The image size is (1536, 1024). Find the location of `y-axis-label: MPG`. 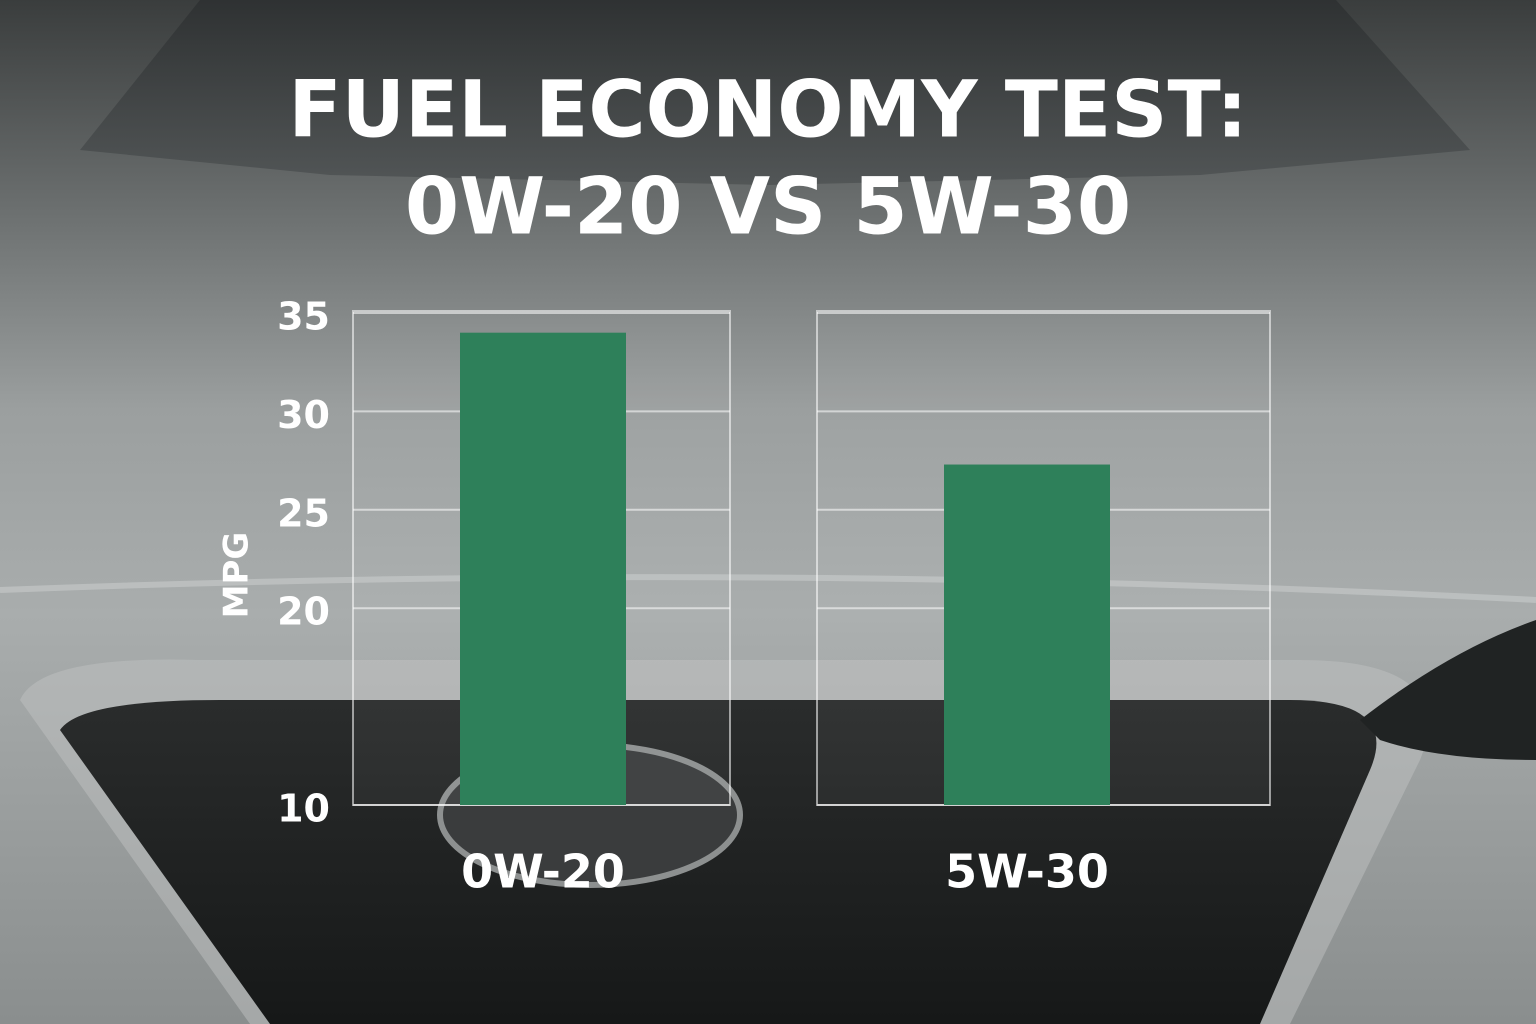

y-axis-label: MPG is located at coordinates (237, 575).